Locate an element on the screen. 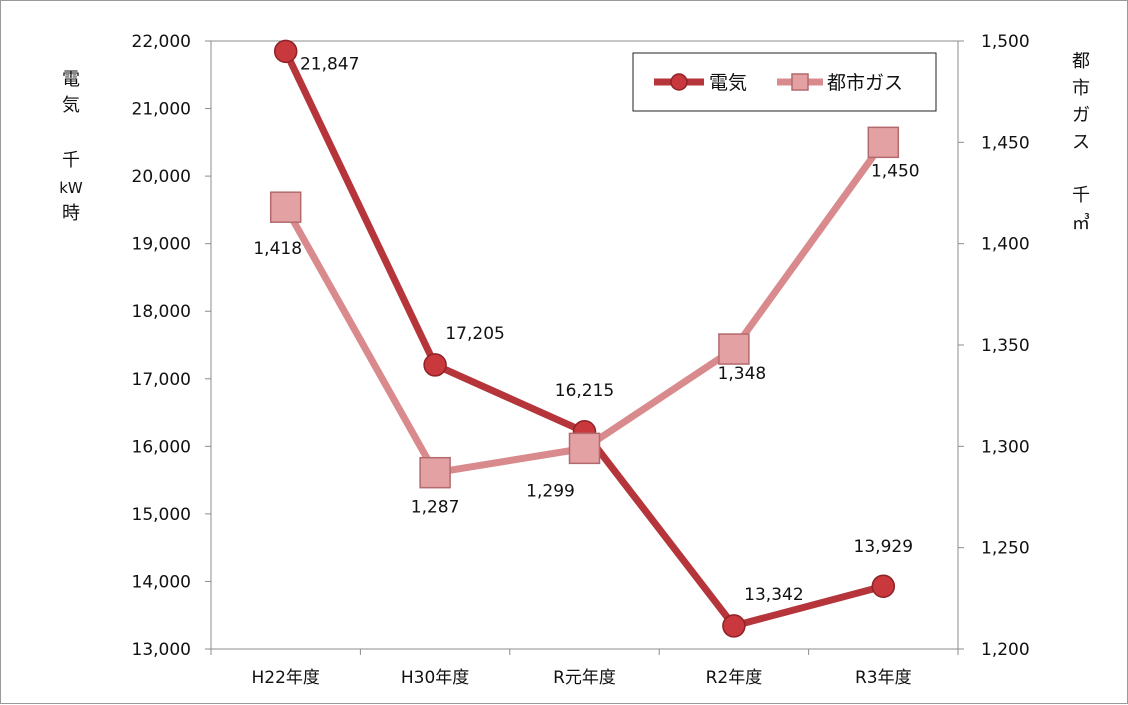  right-axis-title-line: ガ is located at coordinates (1081, 115).